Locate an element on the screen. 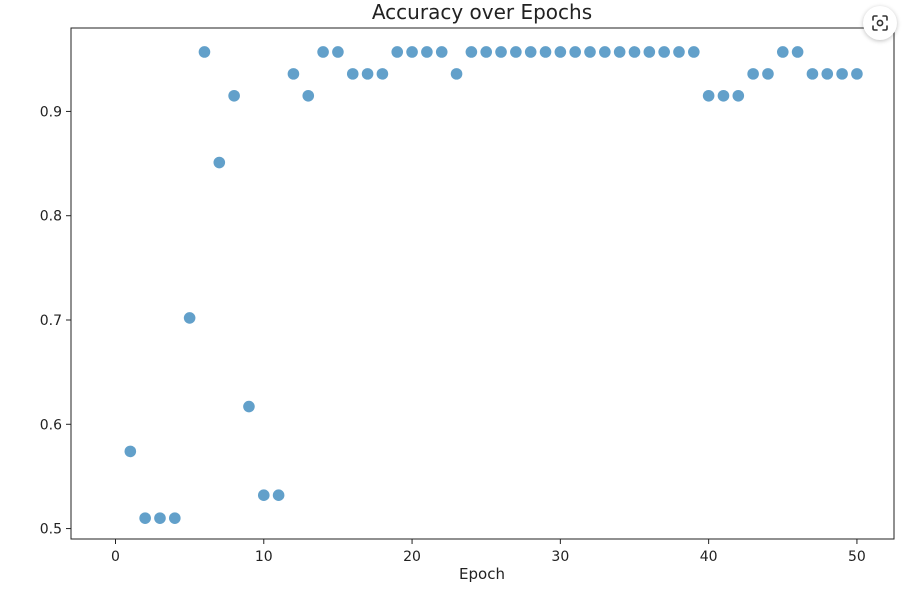 Image resolution: width=902 pixels, height=592 pixels. x-tick-label: 40 is located at coordinates (709, 557).